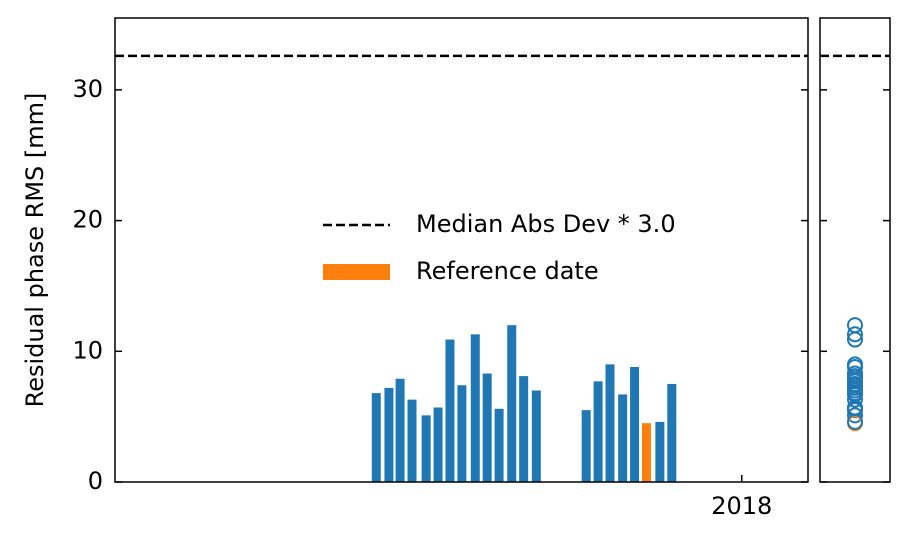 The width and height of the screenshot is (911, 549). What do you see at coordinates (507, 271) in the screenshot?
I see `legend-label: Reference date` at bounding box center [507, 271].